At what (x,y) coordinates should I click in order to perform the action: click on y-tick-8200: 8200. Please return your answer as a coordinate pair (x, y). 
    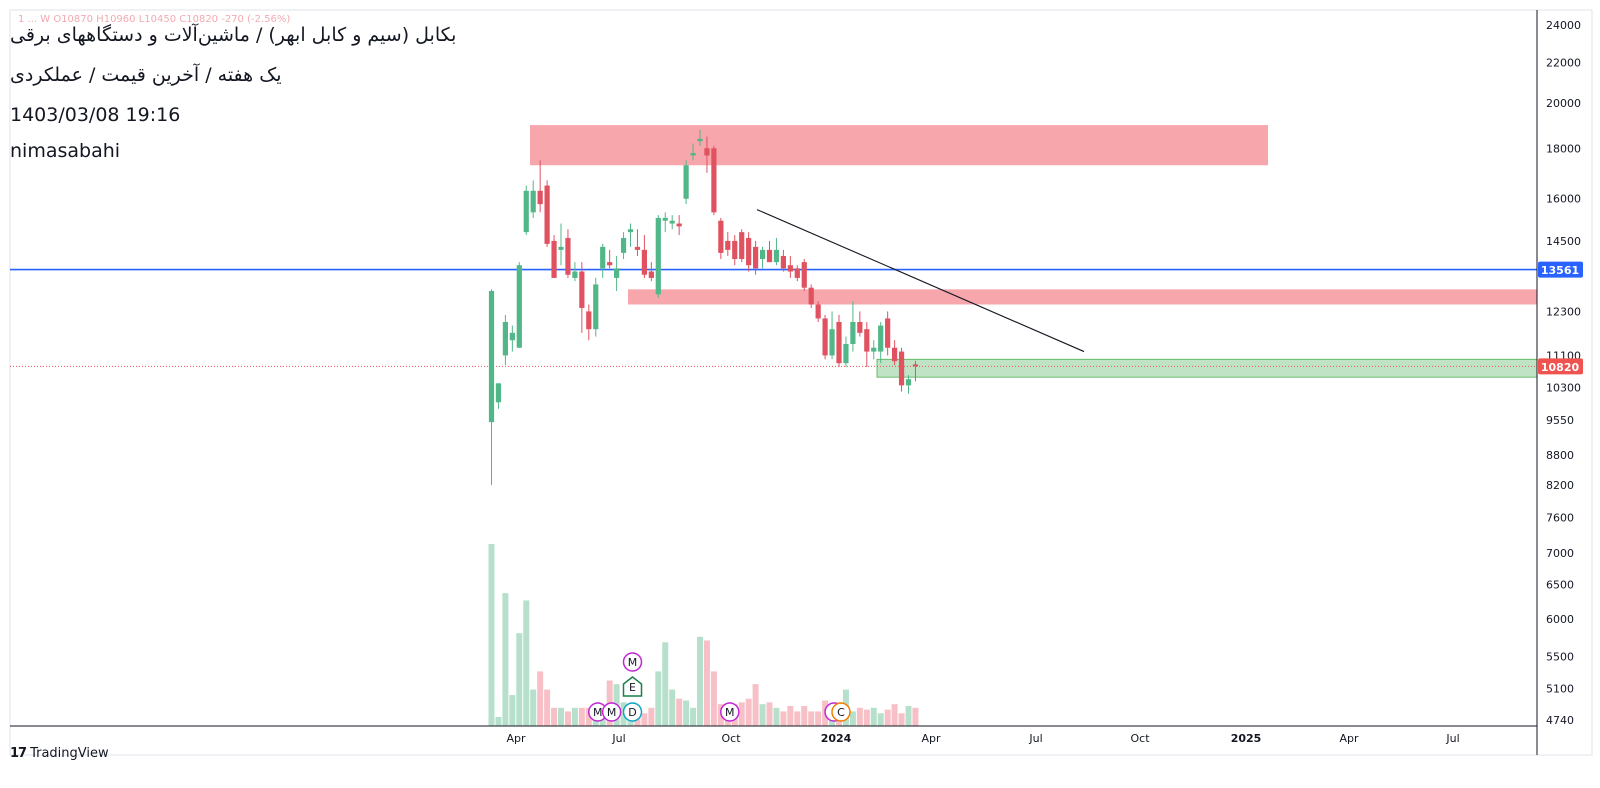
    Looking at the image, I should click on (1560, 485).